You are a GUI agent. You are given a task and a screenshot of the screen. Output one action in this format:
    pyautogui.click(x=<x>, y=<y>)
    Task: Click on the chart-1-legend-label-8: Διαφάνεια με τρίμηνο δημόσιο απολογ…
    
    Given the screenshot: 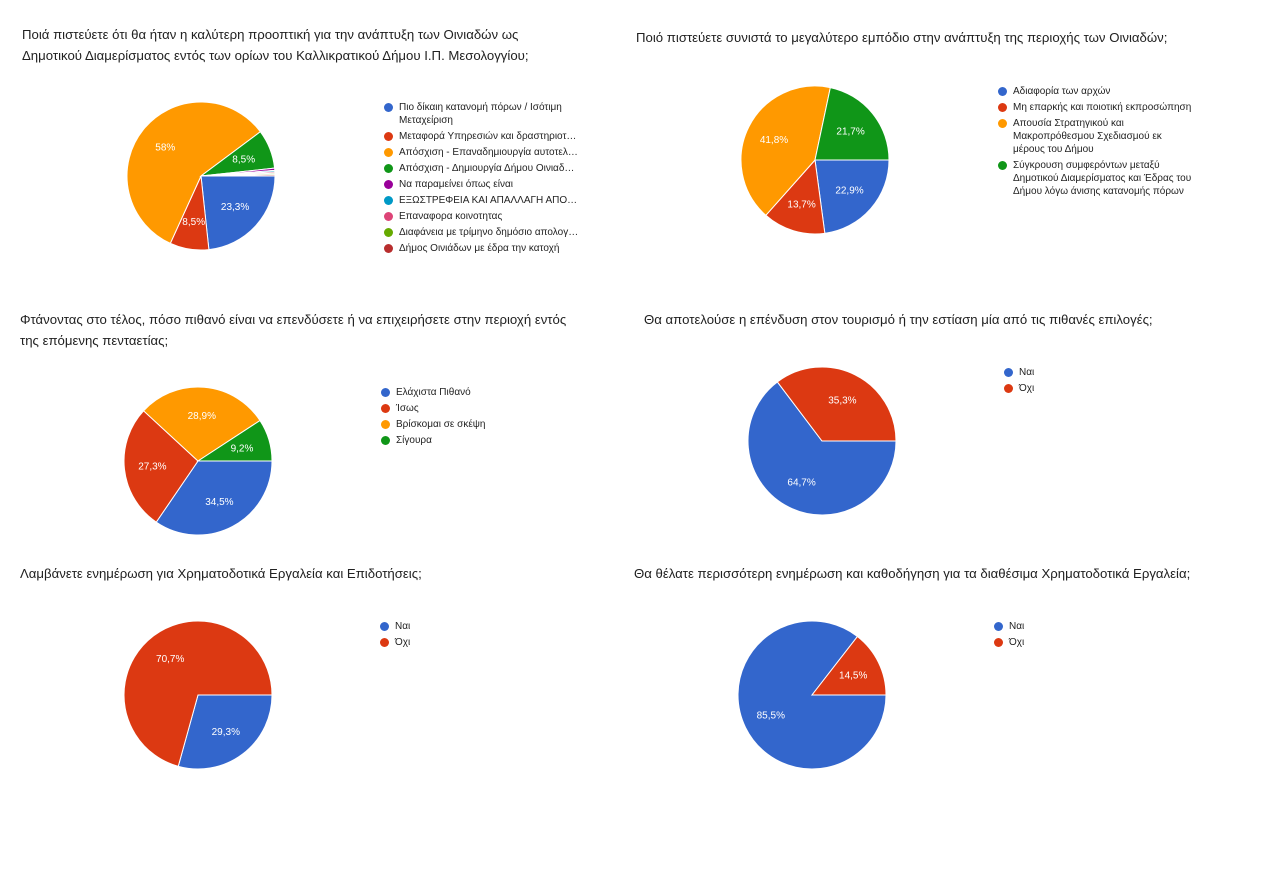 What is the action you would take?
    pyautogui.click(x=488, y=232)
    